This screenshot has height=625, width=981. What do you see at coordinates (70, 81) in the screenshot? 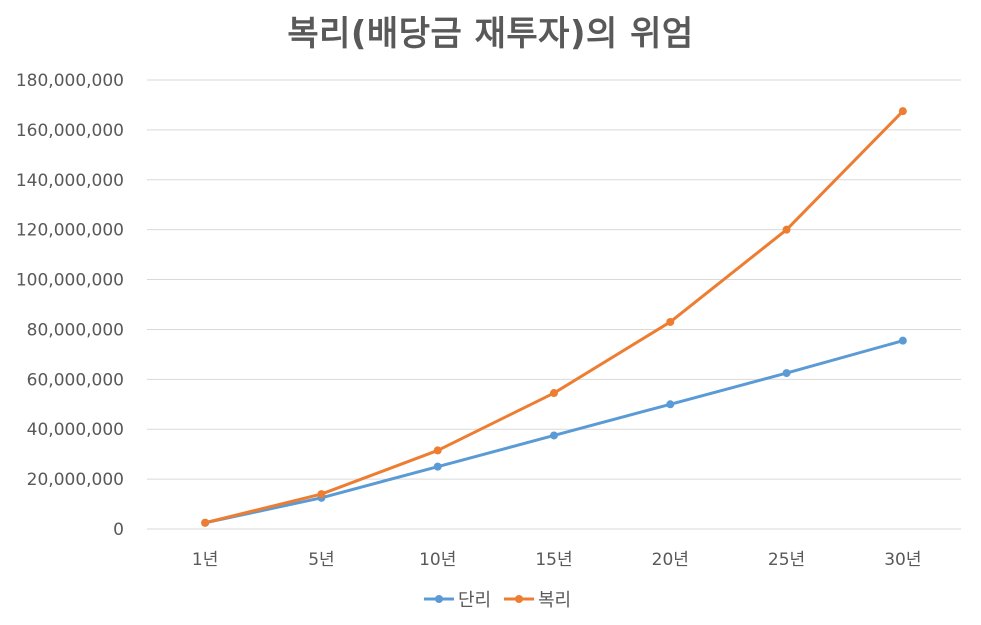
I see `y-tick-label: 180,000,000` at bounding box center [70, 81].